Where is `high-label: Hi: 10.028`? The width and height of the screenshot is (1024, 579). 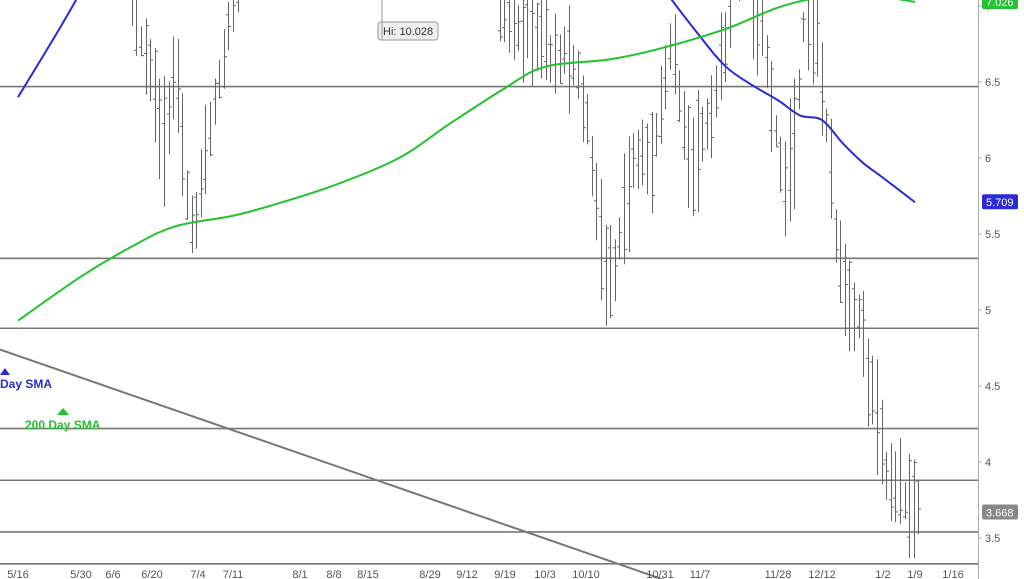
high-label: Hi: 10.028 is located at coordinates (408, 32).